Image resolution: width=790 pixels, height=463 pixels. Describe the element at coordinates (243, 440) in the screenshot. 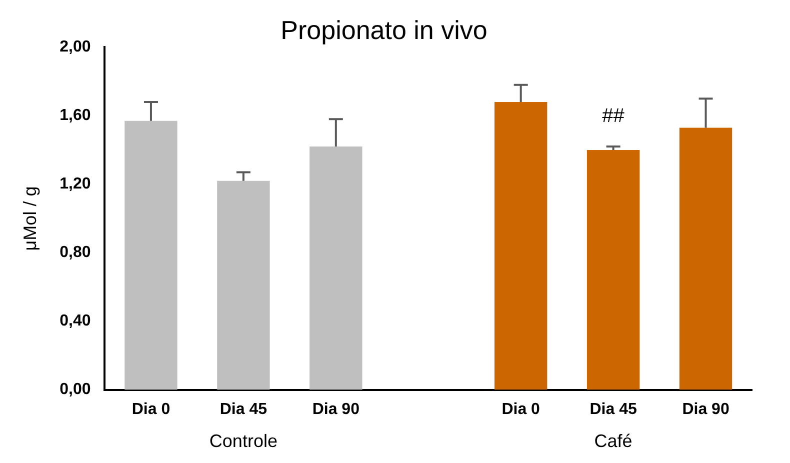

I see `text: Controle` at that location.